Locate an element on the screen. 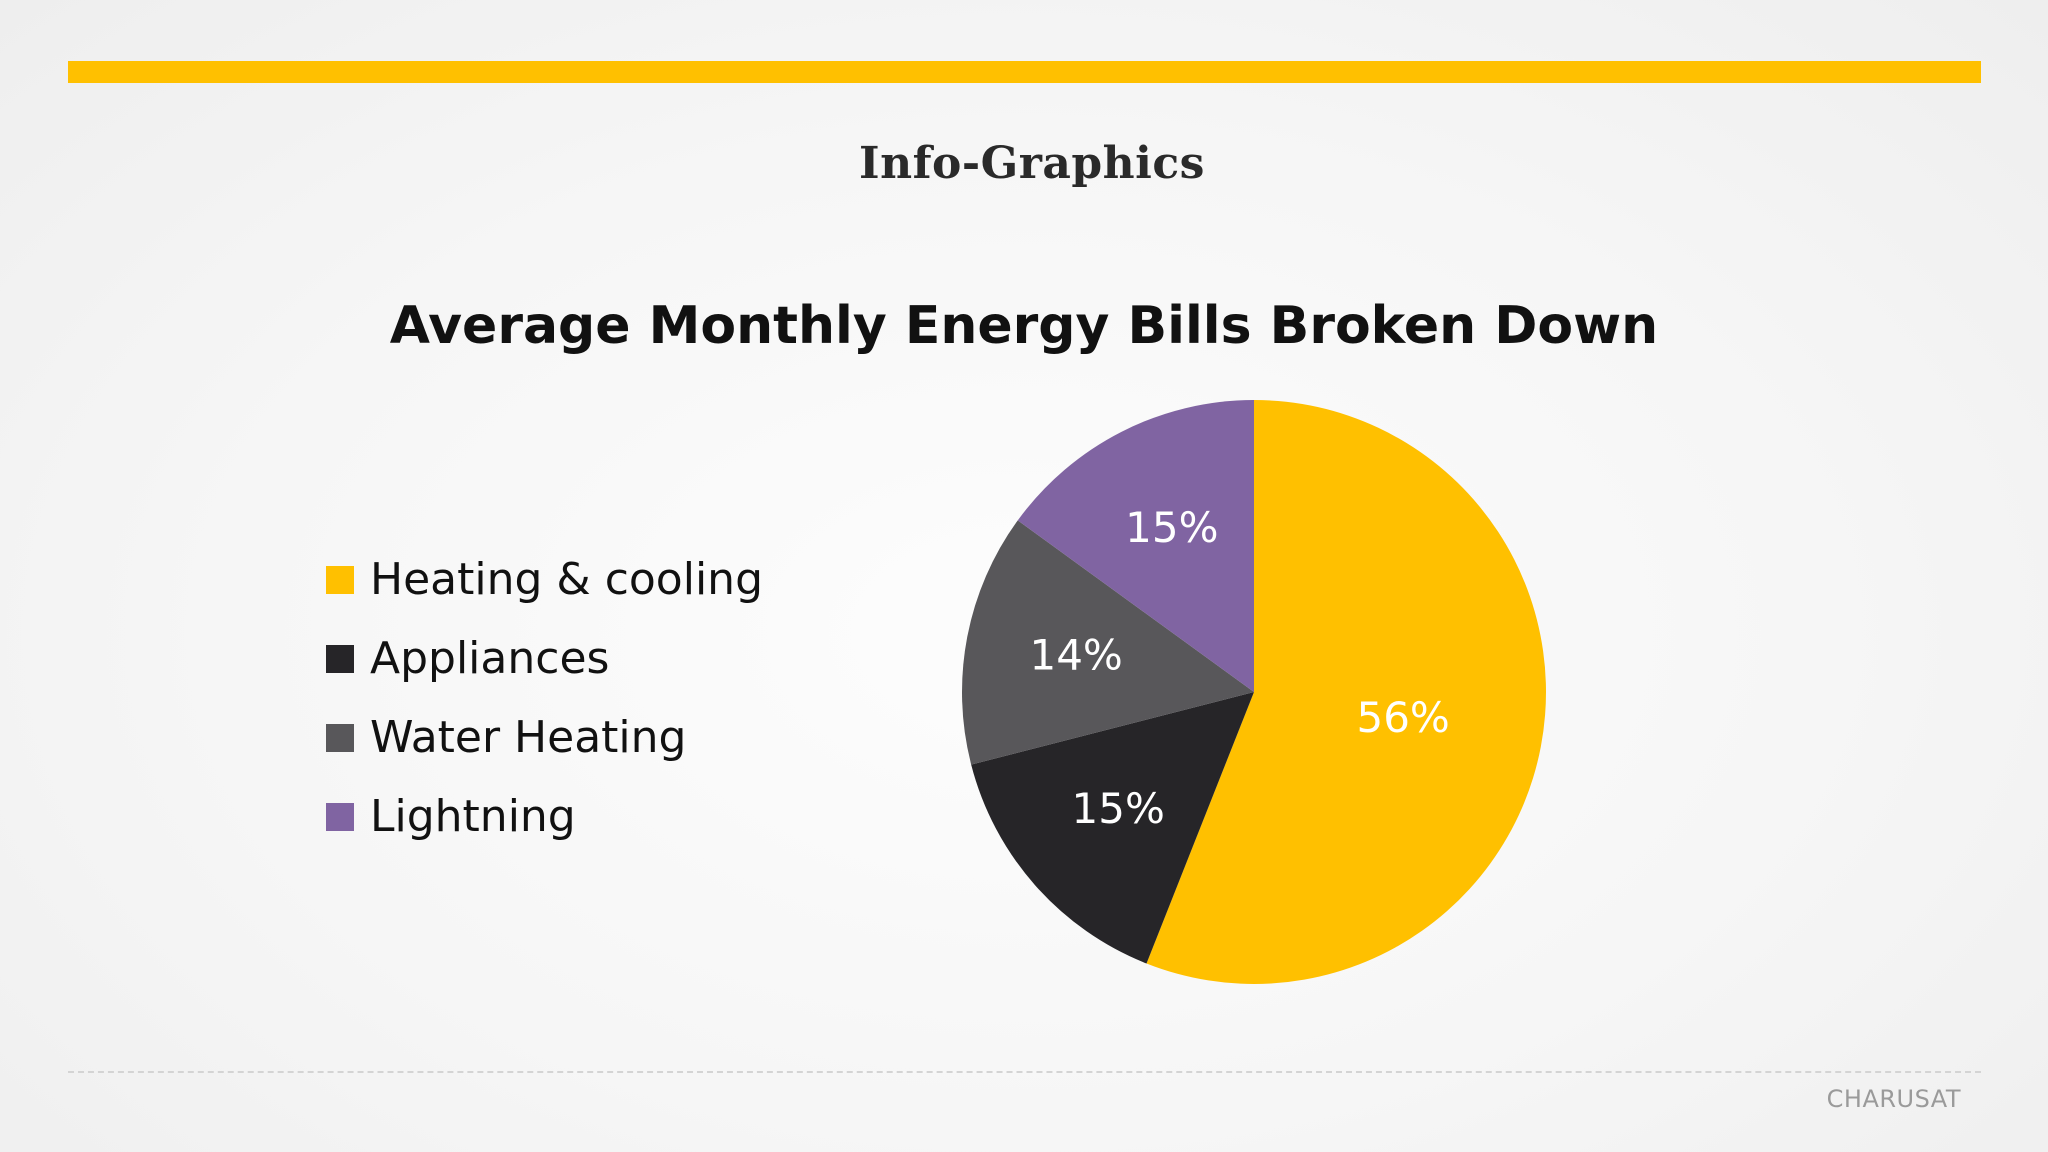  legend-item-lightning: Lightning is located at coordinates (544, 816).